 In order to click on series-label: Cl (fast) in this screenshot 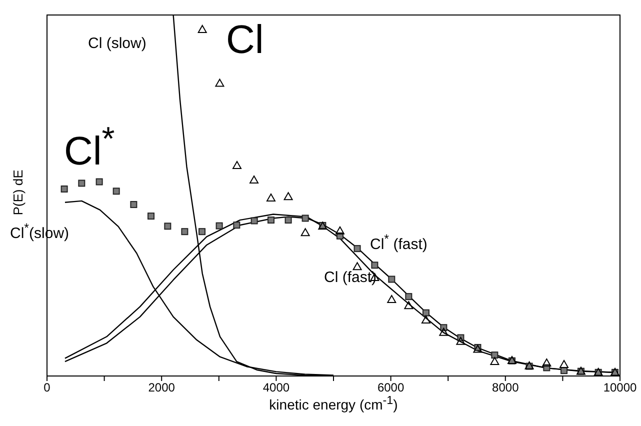, I will do `click(350, 277)`.